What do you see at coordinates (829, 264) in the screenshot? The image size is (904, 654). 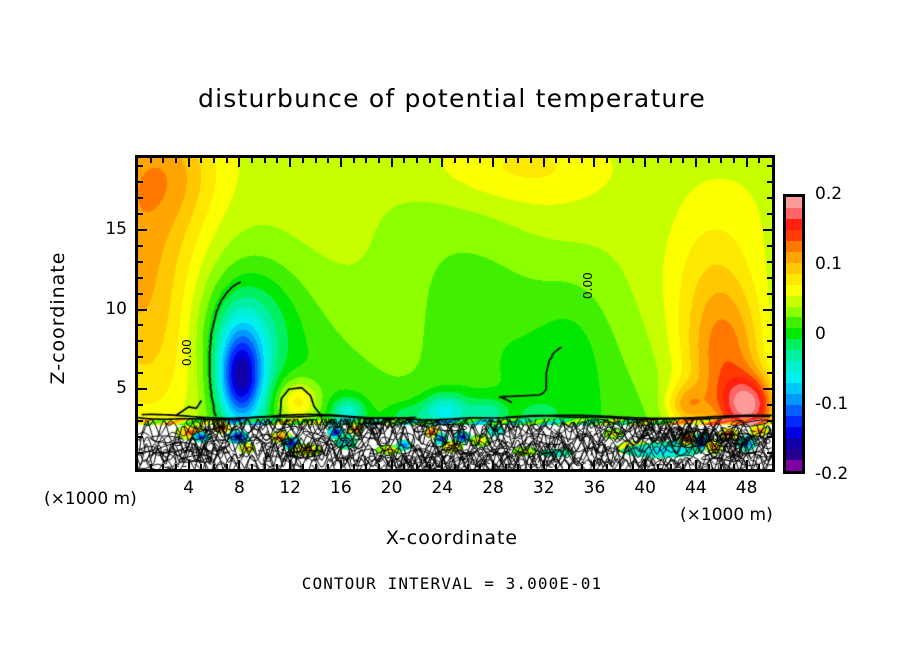 I see `colorbar-label: 0.1` at bounding box center [829, 264].